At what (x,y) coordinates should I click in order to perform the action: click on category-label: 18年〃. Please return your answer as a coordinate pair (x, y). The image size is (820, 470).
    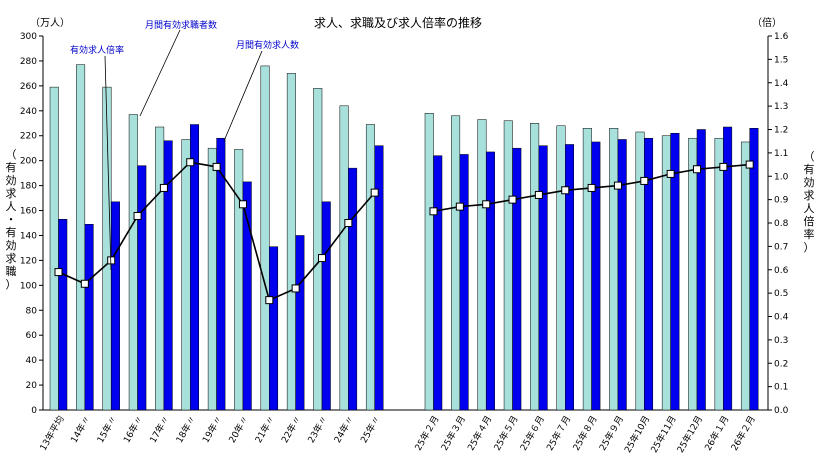
    Looking at the image, I should click on (185, 430).